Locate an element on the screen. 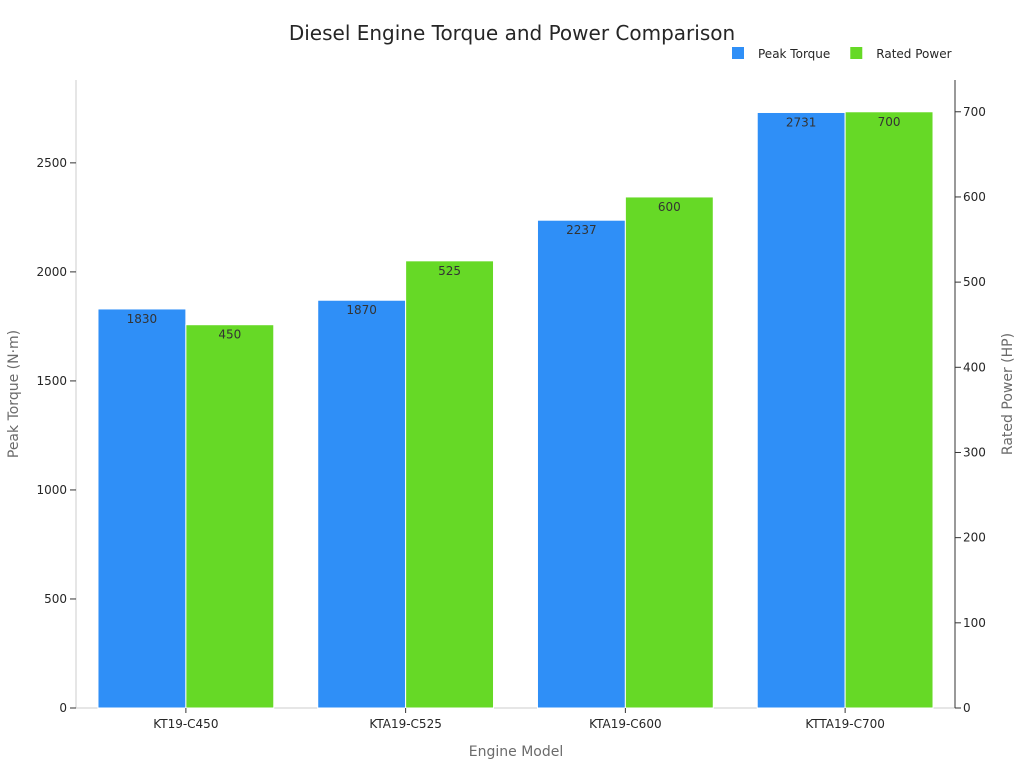  y-tick-label: 500 is located at coordinates (55, 599).